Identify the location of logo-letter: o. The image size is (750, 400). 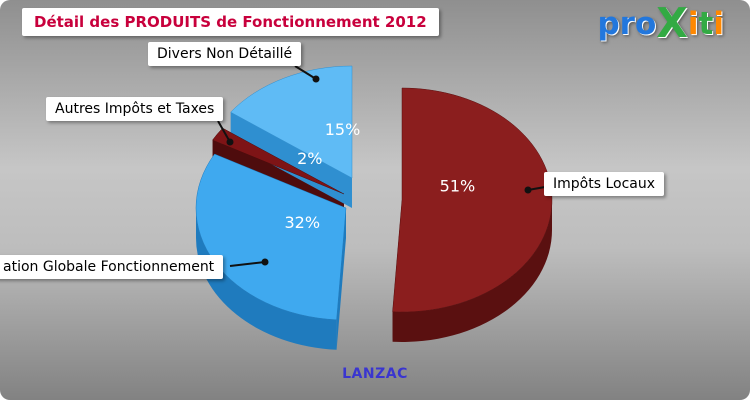
(645, 24).